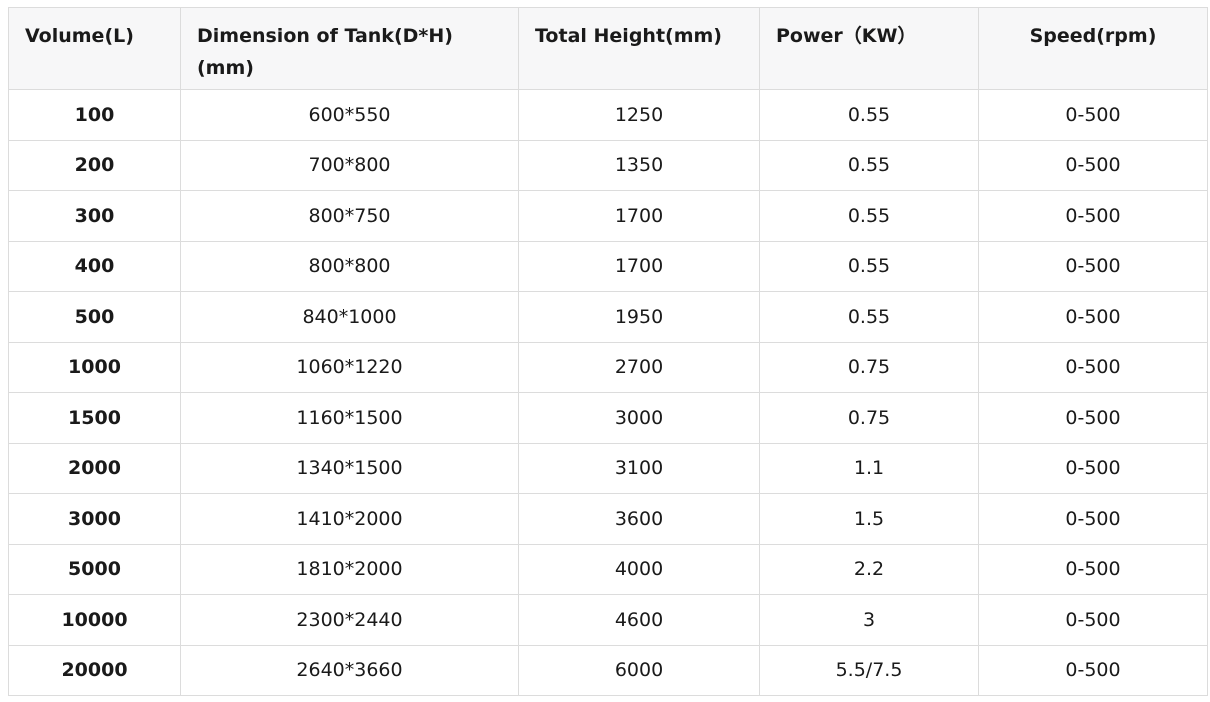  I want to click on table-cell: 5000, so click(94, 569).